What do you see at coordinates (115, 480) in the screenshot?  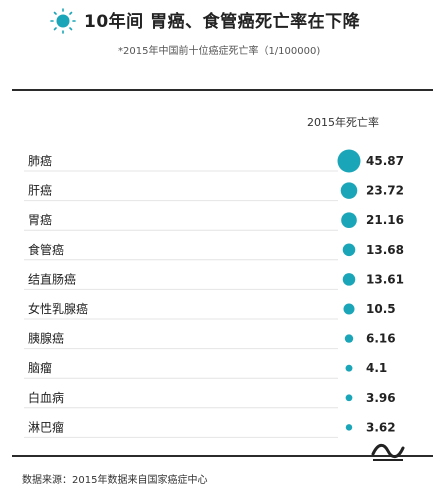 I see `data-source-note: 数据来源：2015年数据来自国家癌症中心` at bounding box center [115, 480].